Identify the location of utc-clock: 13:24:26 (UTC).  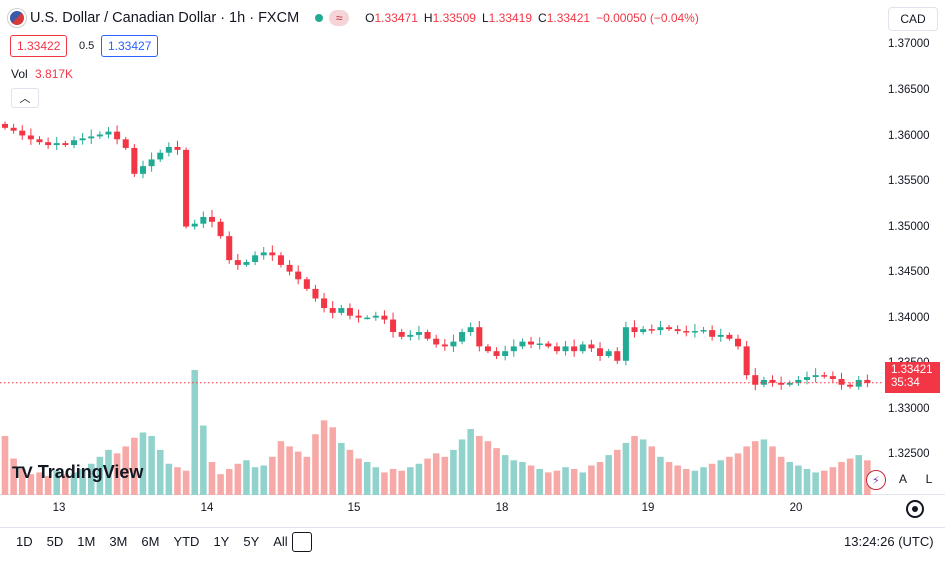
(889, 541).